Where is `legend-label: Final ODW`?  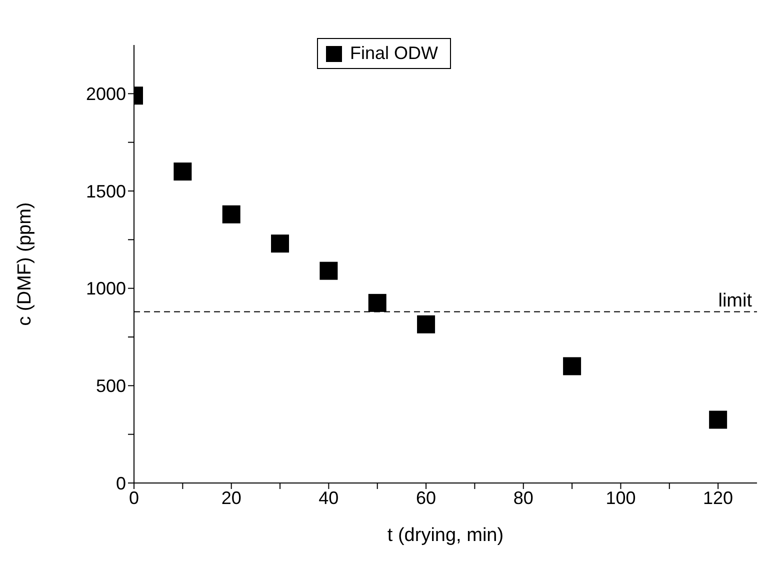 legend-label: Final ODW is located at coordinates (393, 53).